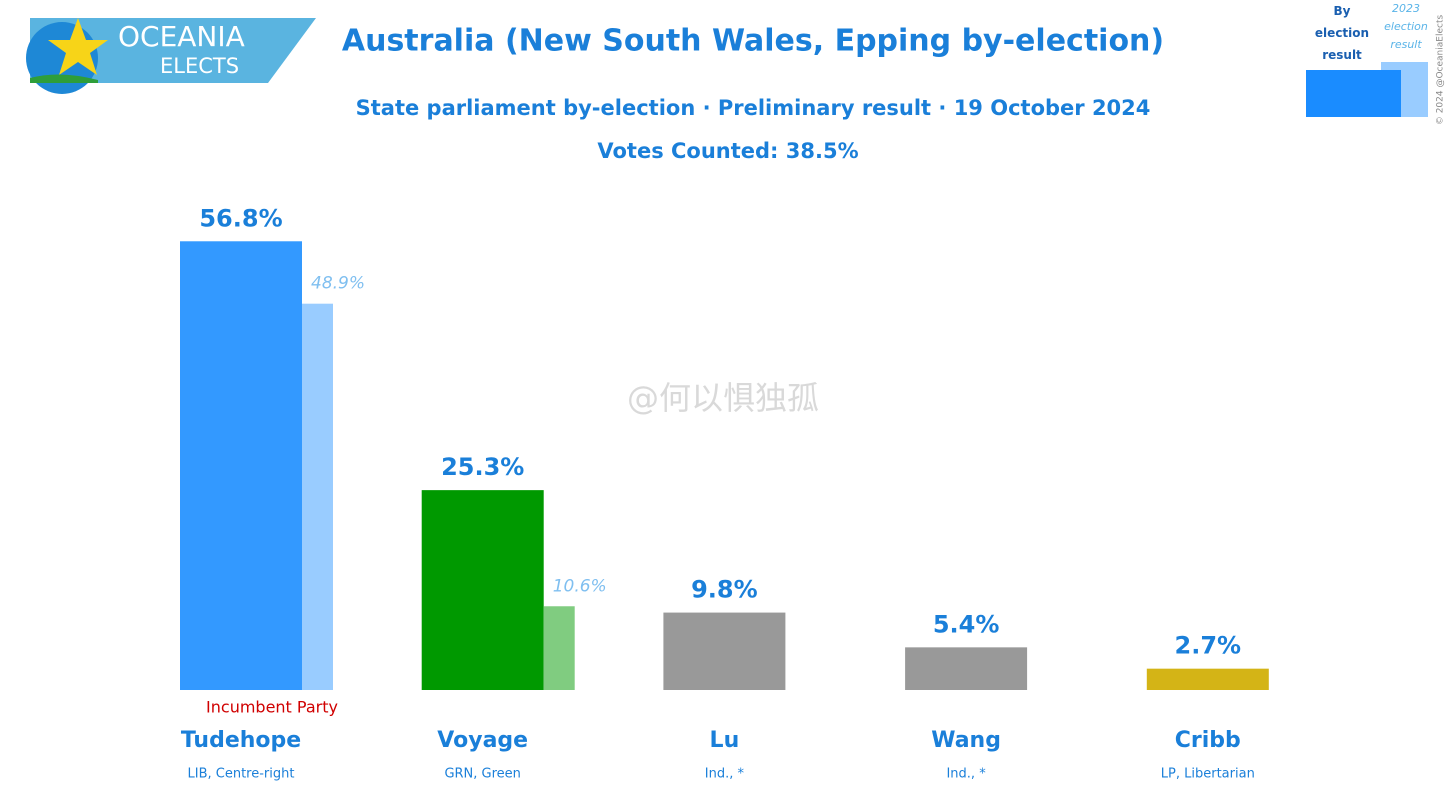 The height and width of the screenshot is (794, 1451). I want to click on previous-value-label: 48.9%, so click(338, 284).